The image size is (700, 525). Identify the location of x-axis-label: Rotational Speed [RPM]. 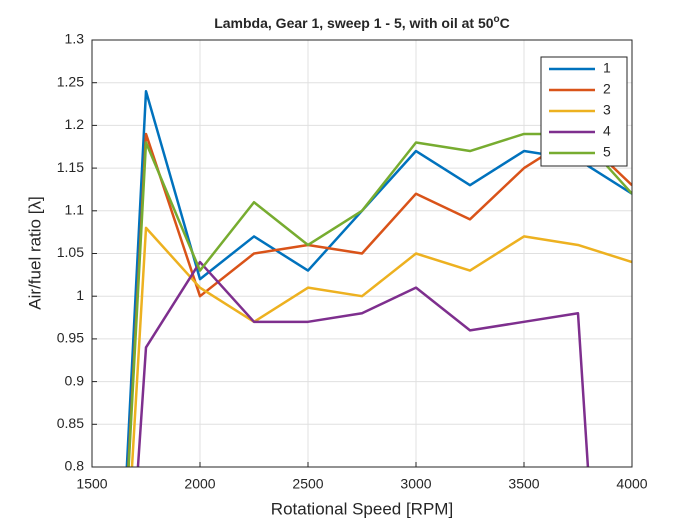
(362, 508).